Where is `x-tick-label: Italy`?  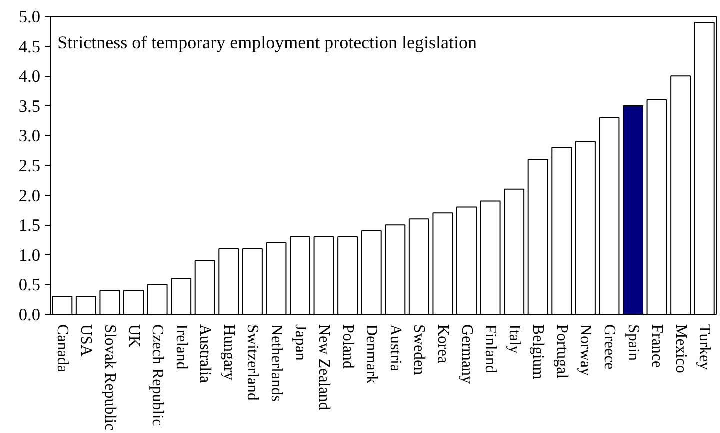
x-tick-label: Italy is located at coordinates (514, 339).